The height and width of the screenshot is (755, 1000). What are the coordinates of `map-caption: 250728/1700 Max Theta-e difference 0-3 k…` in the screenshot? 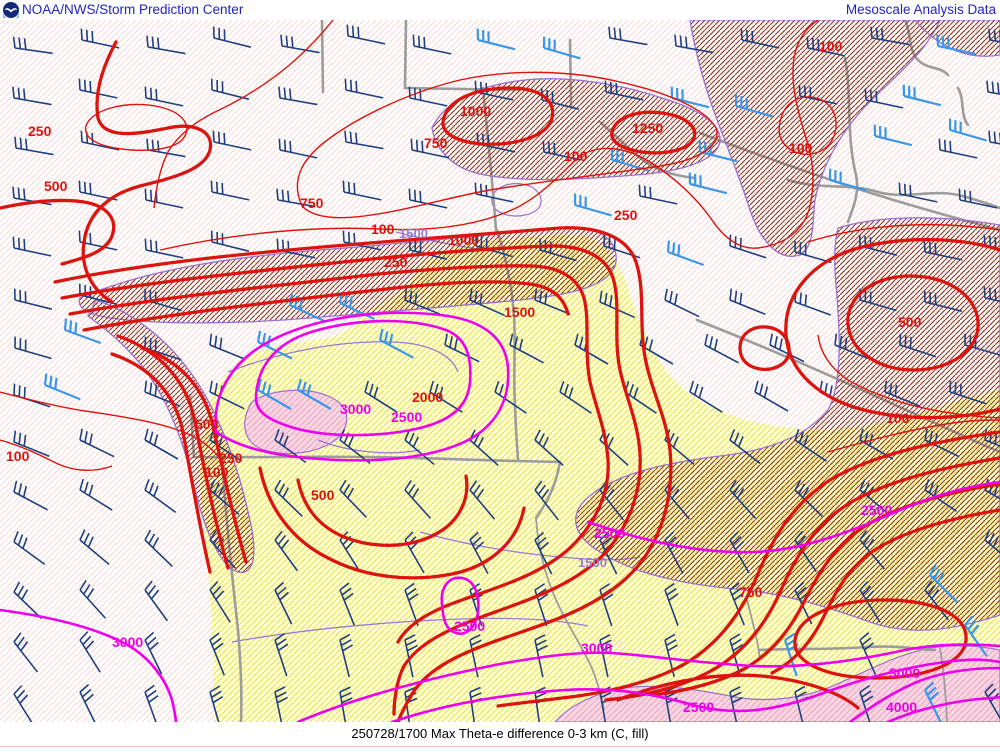 It's located at (500, 733).